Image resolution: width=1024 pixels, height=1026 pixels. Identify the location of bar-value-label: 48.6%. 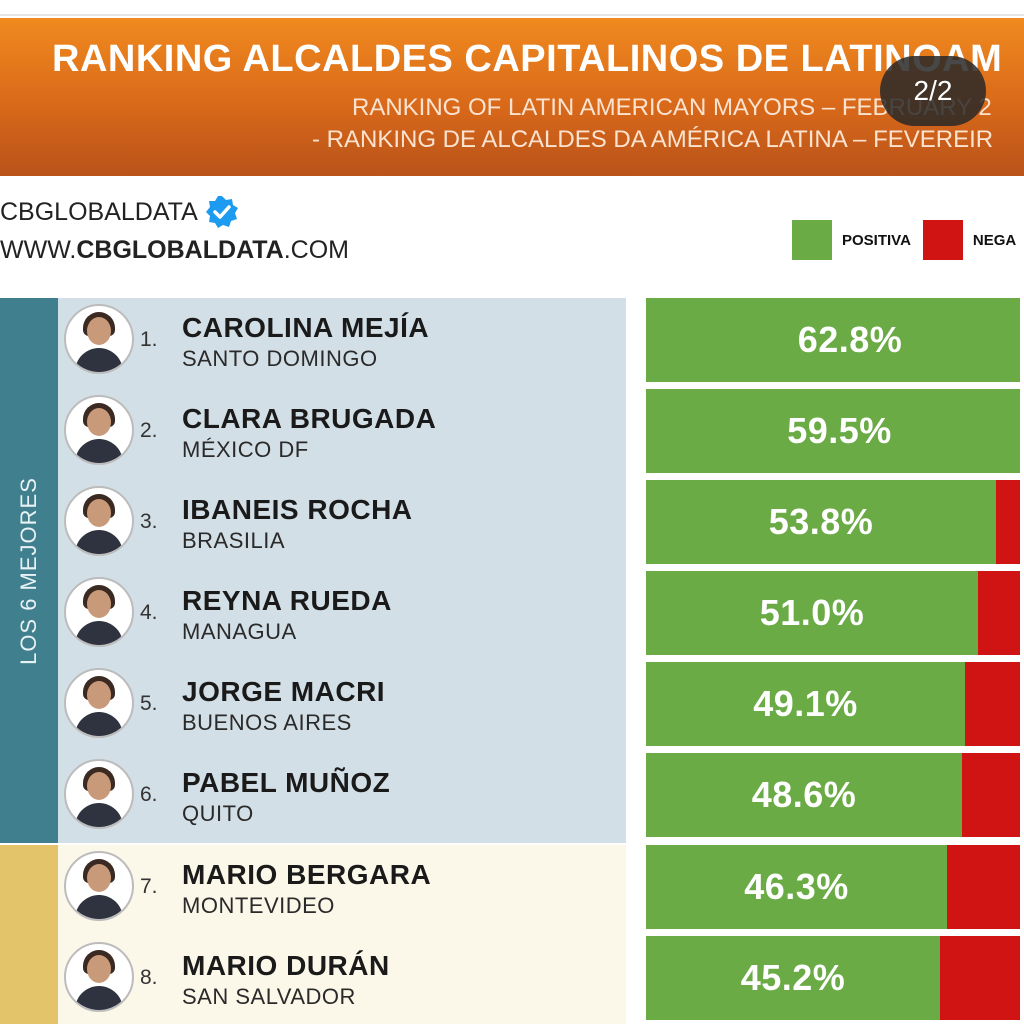
(804, 794).